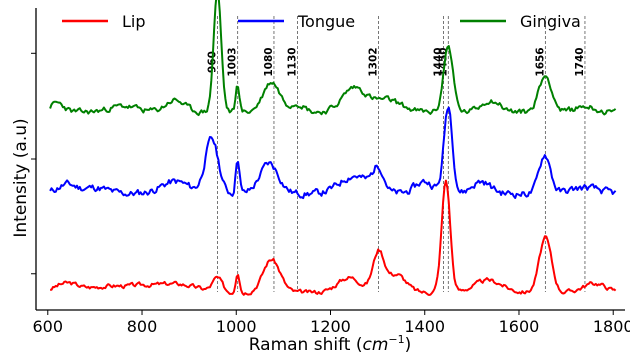 The height and width of the screenshot is (354, 630). What do you see at coordinates (269, 61) in the screenshot?
I see `peak-label-1080: 1080` at bounding box center [269, 61].